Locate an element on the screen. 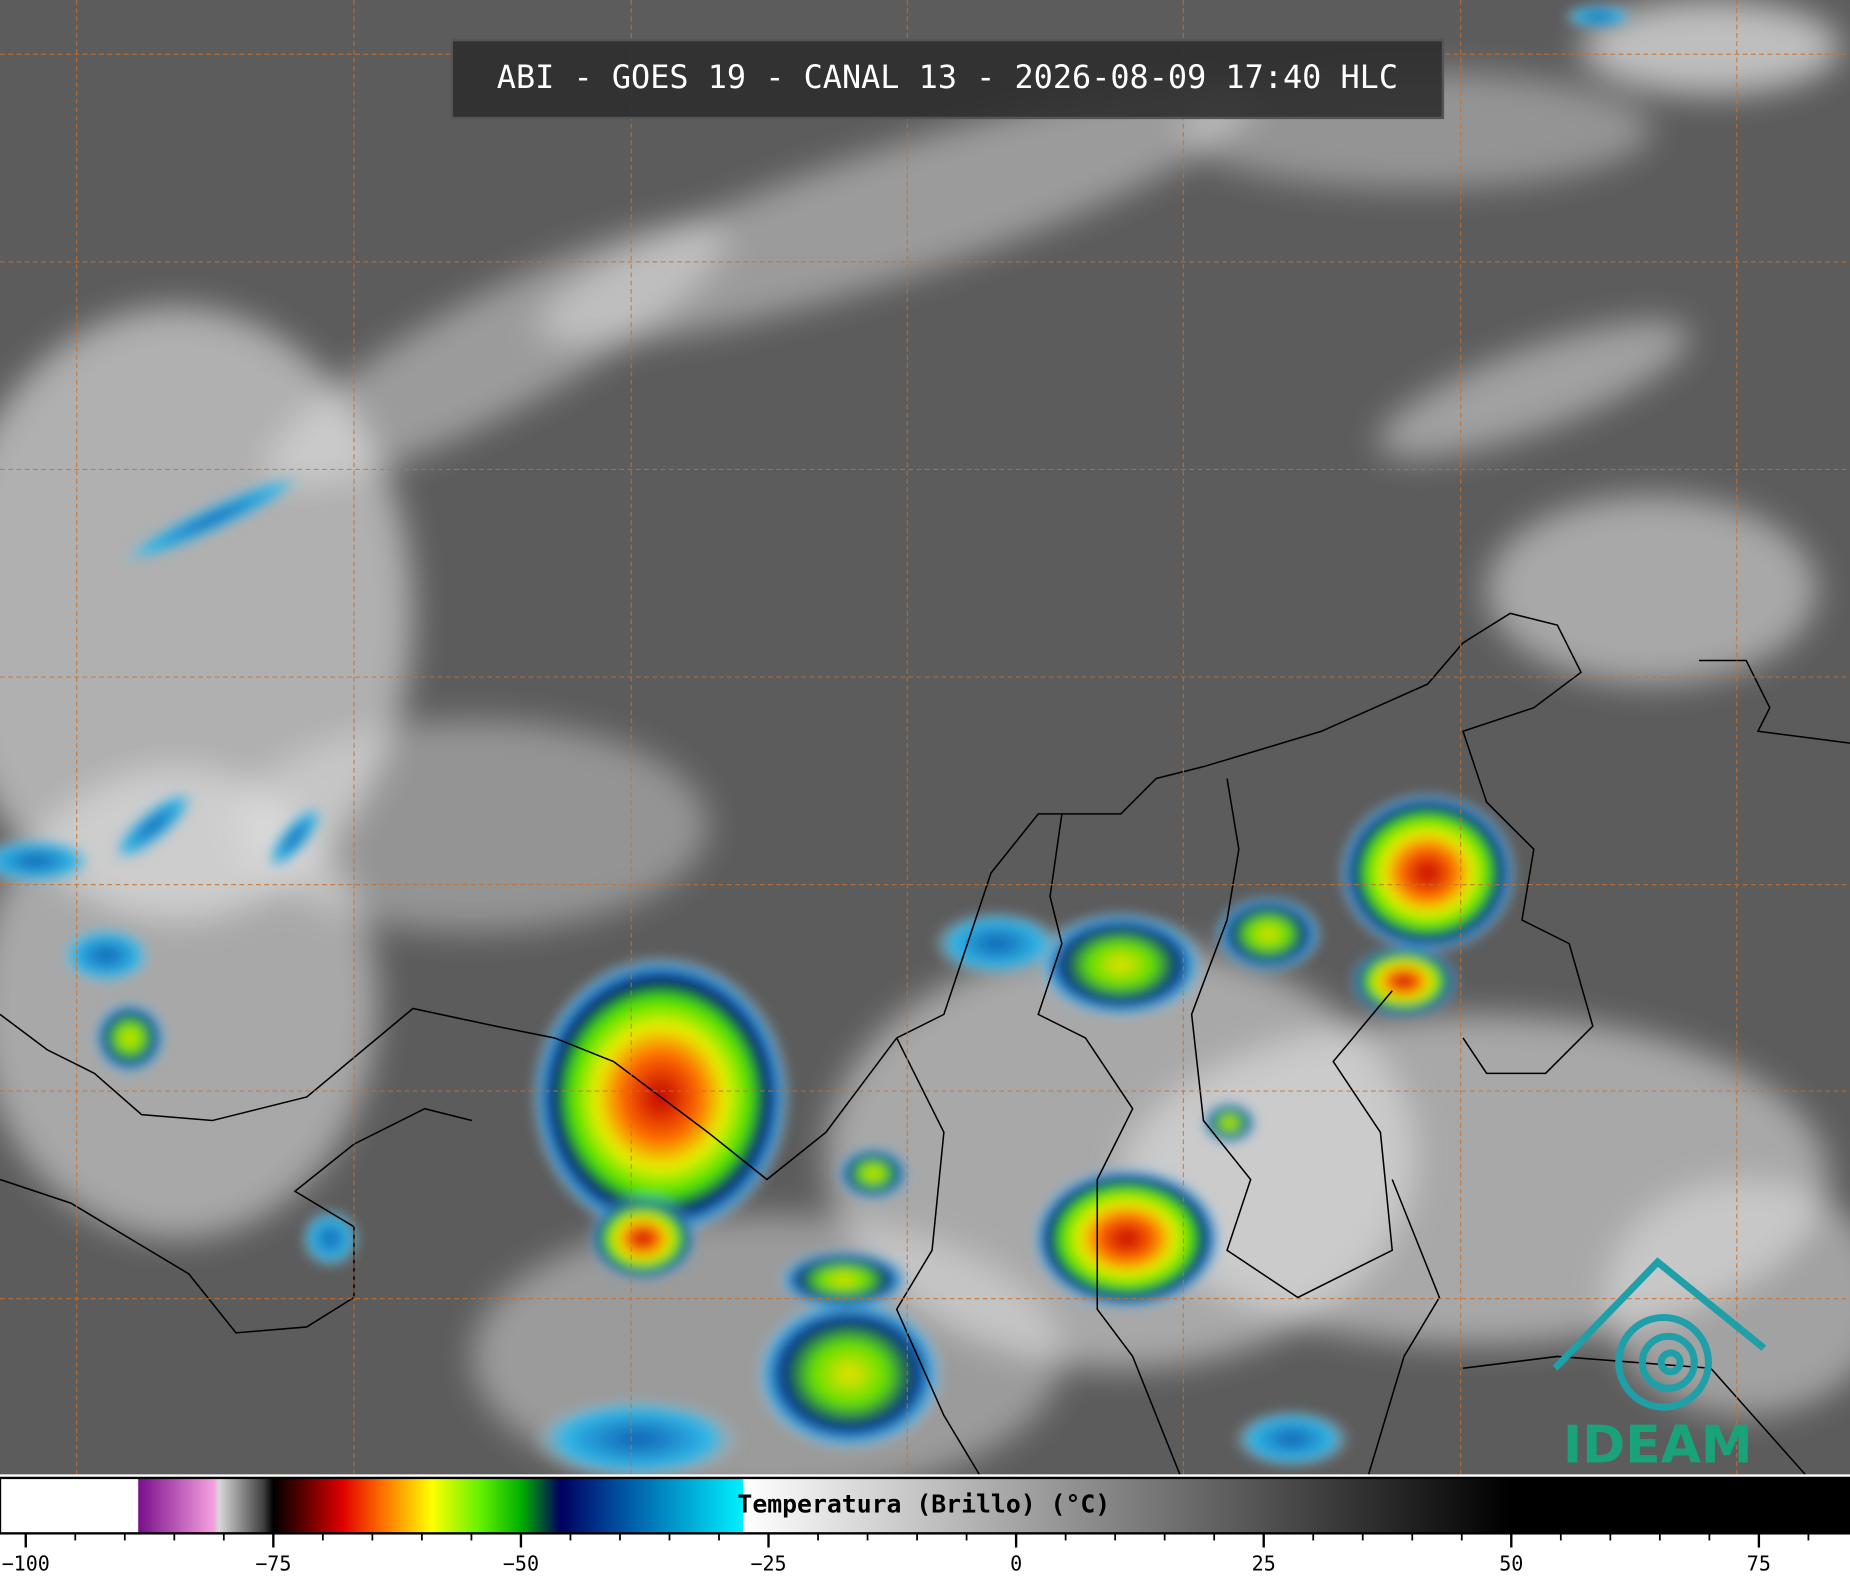 The height and width of the screenshot is (1577, 1850). tick-label: −75 is located at coordinates (273, 1564).